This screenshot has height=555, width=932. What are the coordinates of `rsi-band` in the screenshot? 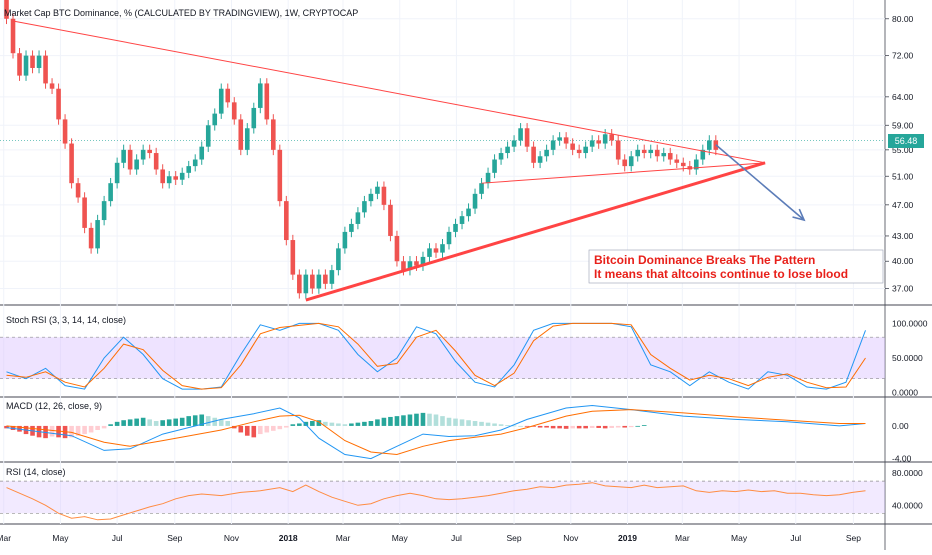 It's located at (442, 497).